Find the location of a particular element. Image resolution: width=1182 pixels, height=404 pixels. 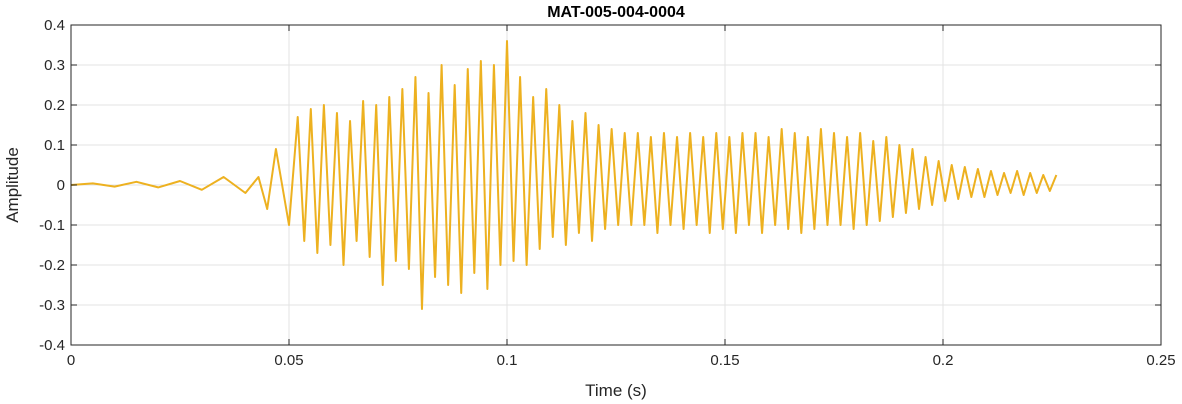

y-tick-label: 0.2 is located at coordinates (54, 105).